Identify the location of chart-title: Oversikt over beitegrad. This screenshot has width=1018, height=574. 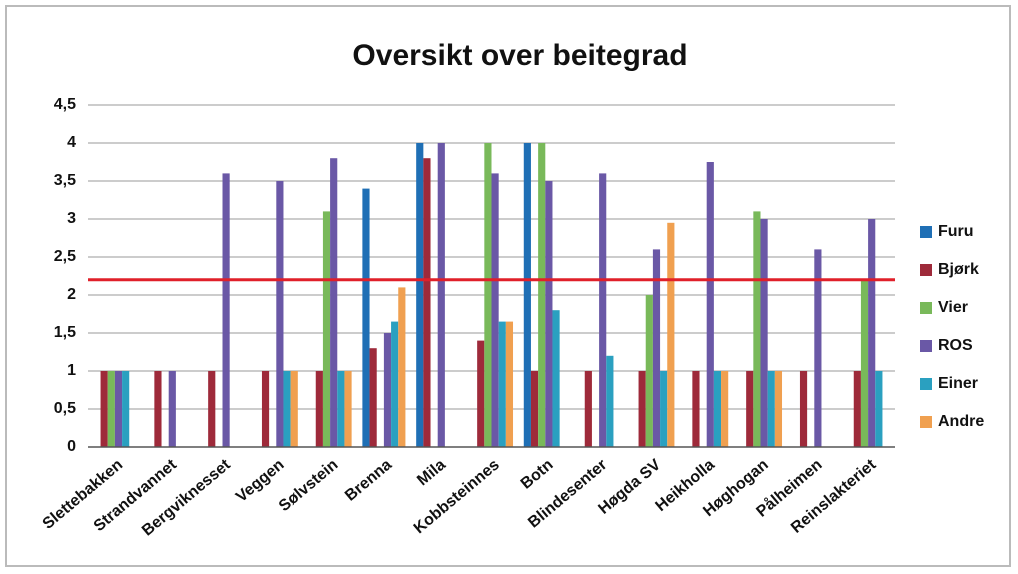
(519, 55).